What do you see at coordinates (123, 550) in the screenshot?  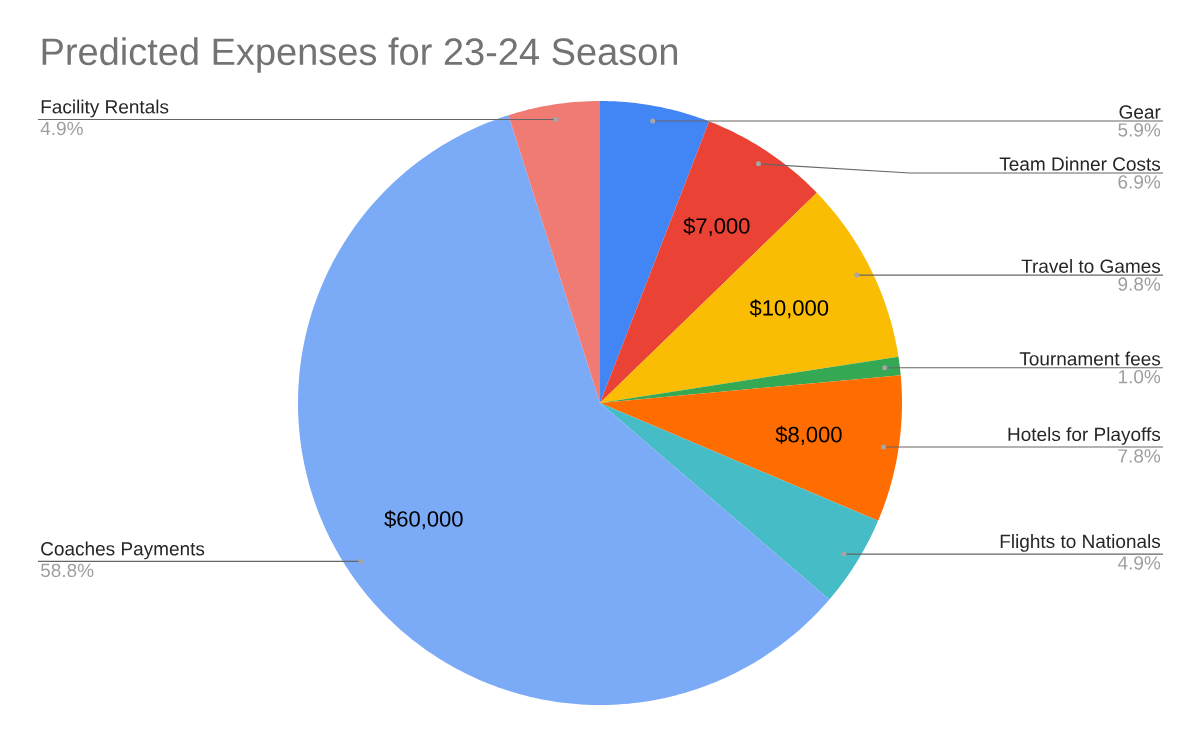 I see `slice-label: Coaches Payments` at bounding box center [123, 550].